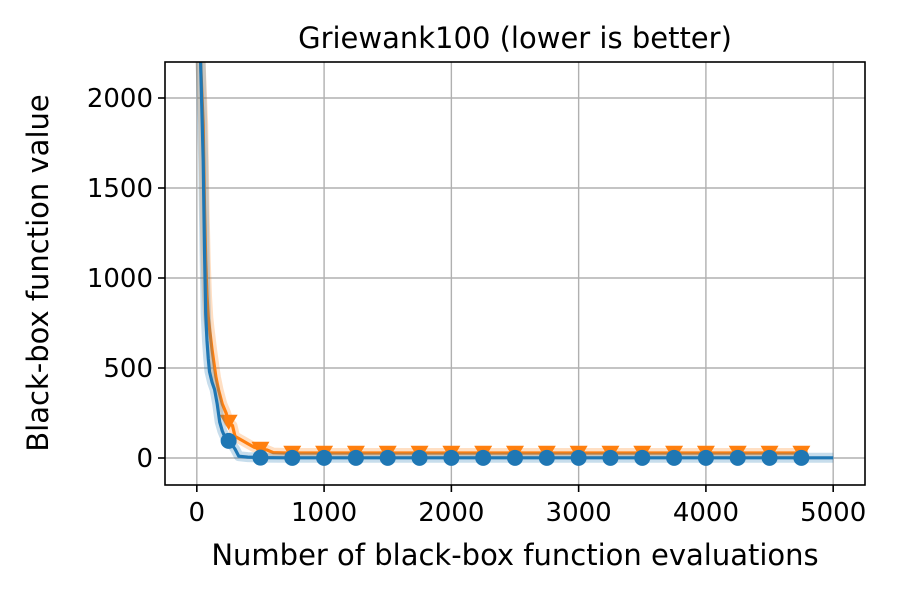 The image size is (900, 600). I want to click on y-tick-label: 2000, so click(120, 99).